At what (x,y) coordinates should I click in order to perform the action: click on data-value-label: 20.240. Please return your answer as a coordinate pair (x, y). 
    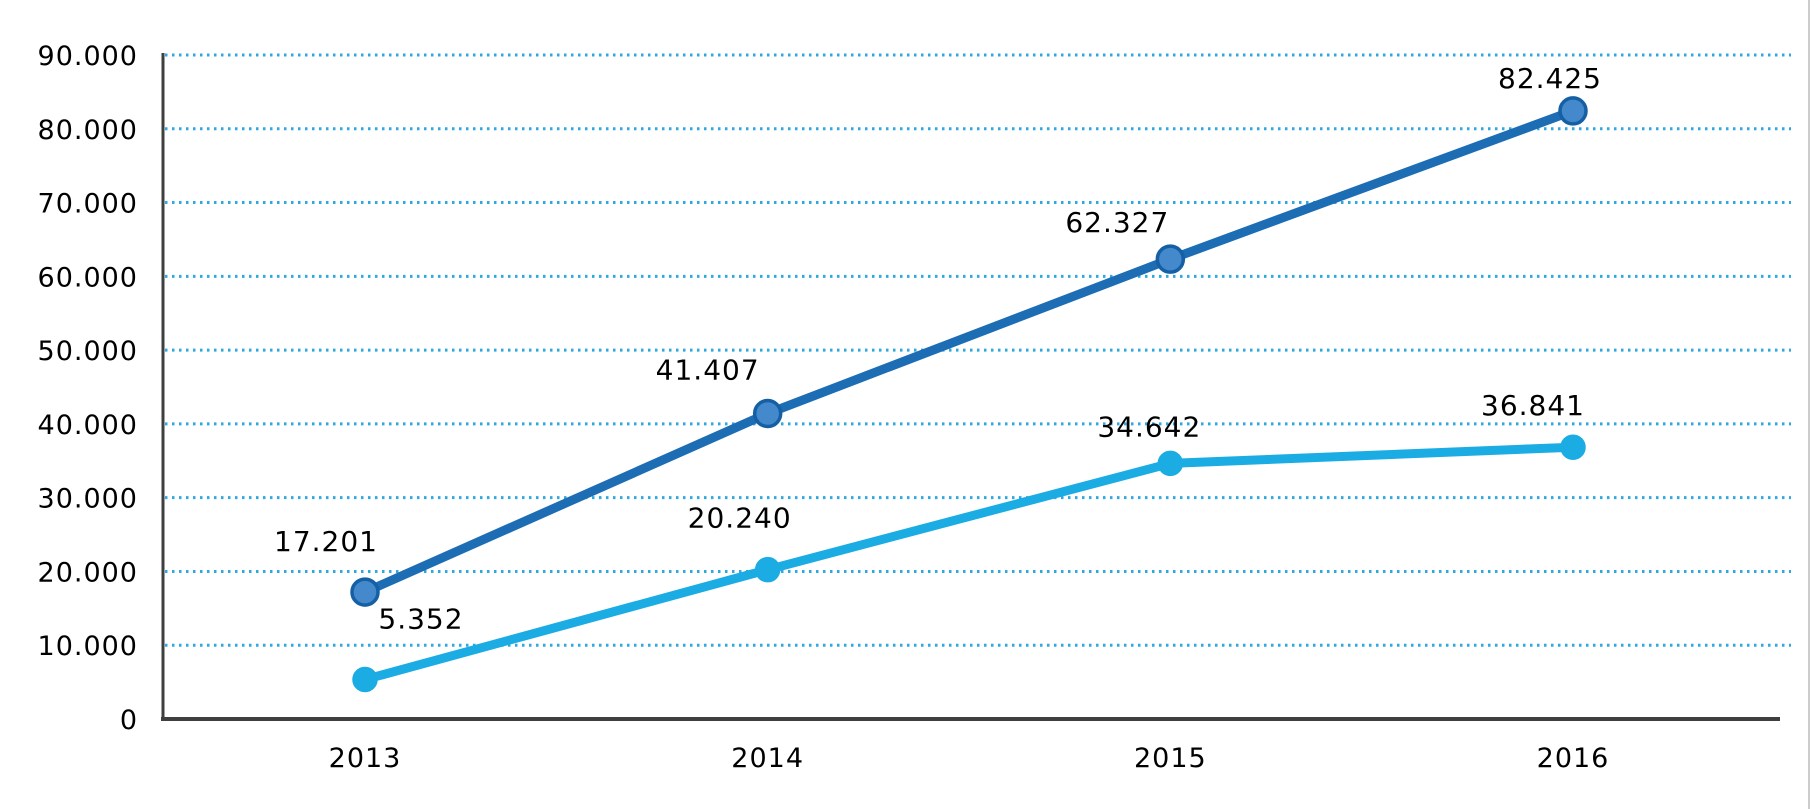
    Looking at the image, I should click on (740, 518).